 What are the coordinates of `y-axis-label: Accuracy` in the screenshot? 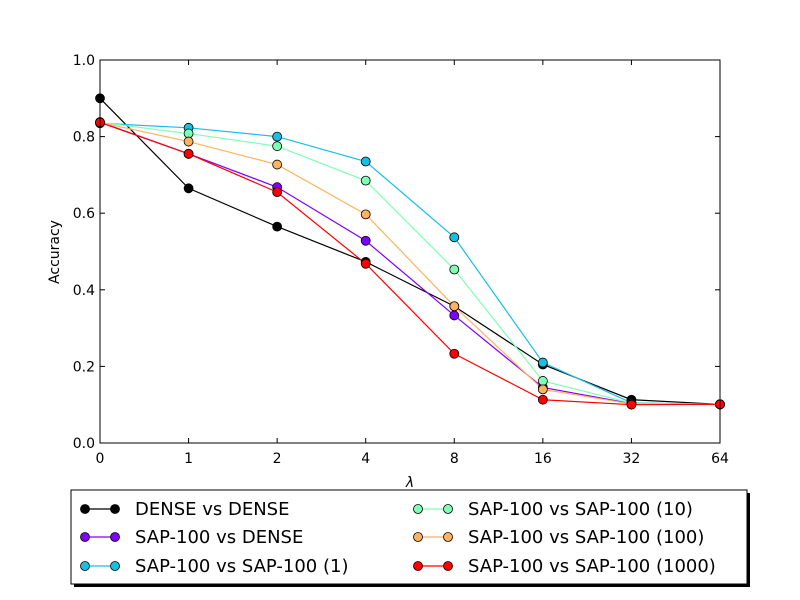 It's located at (55, 252).